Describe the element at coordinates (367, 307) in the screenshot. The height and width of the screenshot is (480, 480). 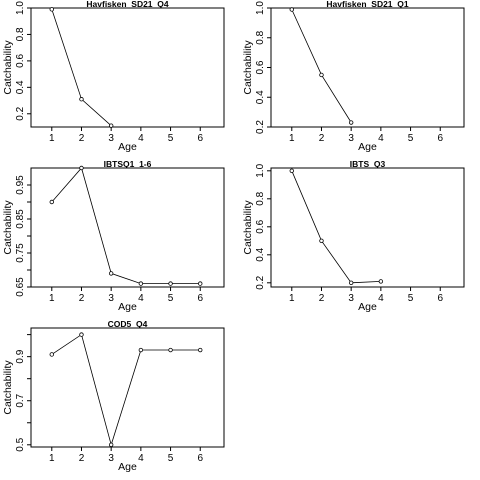
I see `panel-4-x-axis-label: Age` at that location.